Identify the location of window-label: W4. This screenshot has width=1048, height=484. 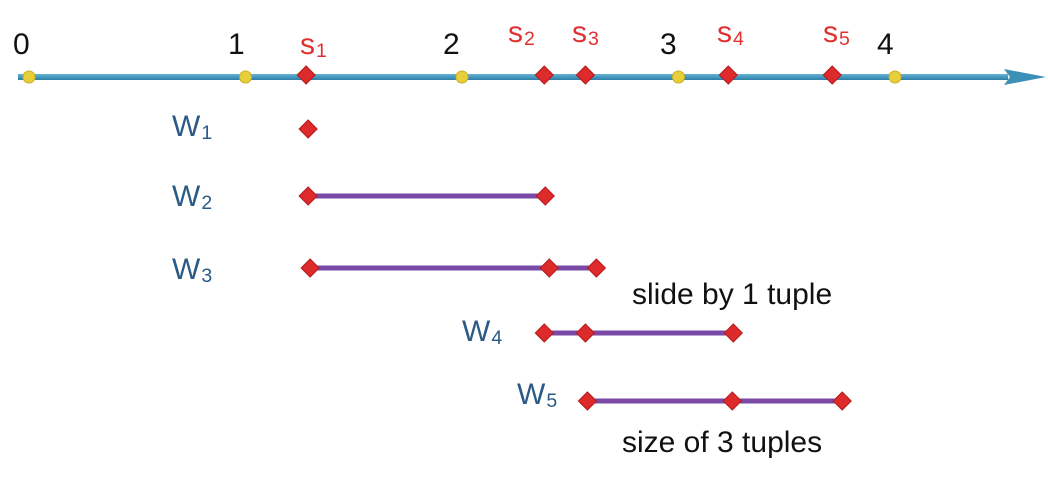
(482, 332).